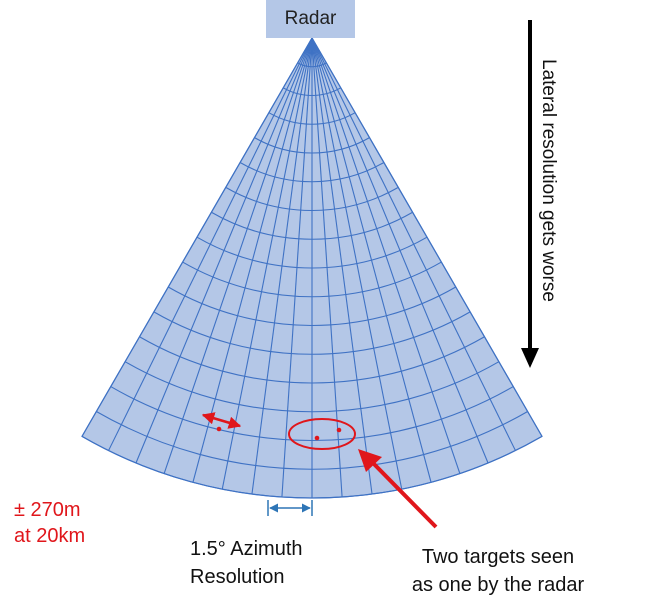 The height and width of the screenshot is (600, 652). What do you see at coordinates (50, 536) in the screenshot?
I see `resolution-value-line2: at 20km` at bounding box center [50, 536].